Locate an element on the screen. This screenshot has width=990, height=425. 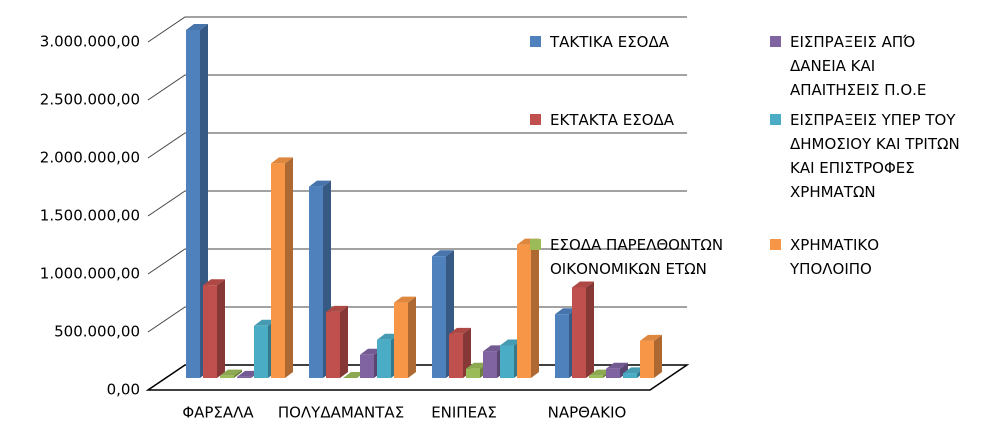
y-axis is located at coordinates (166, 377).